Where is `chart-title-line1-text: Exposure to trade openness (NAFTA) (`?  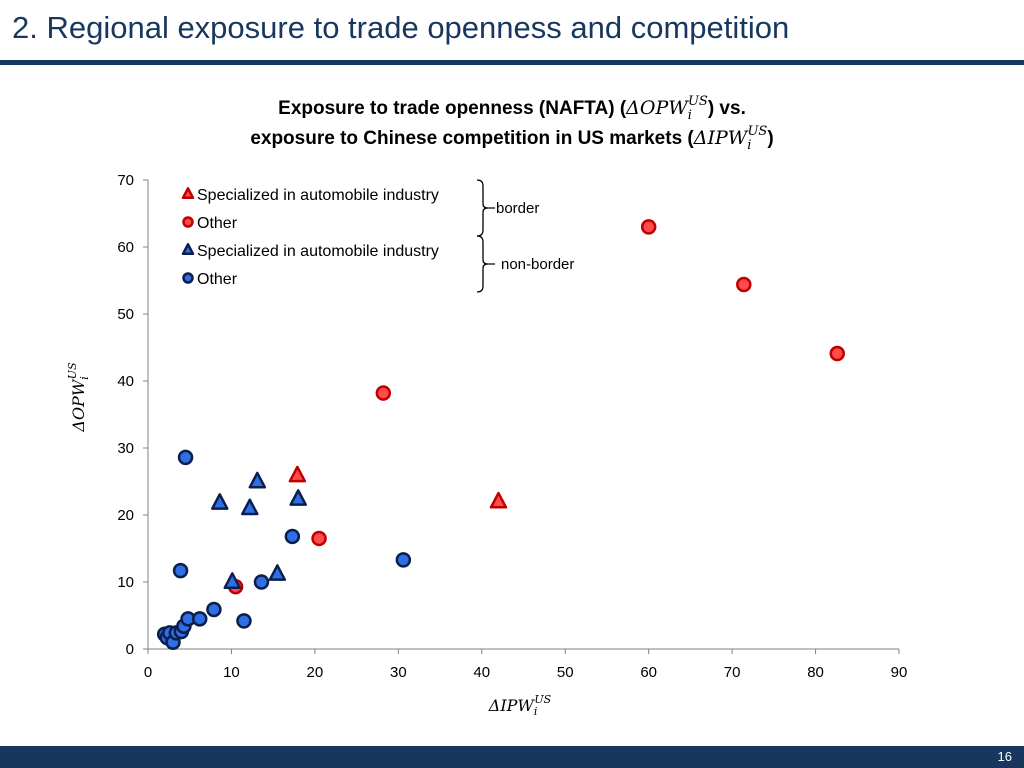 chart-title-line1-text: Exposure to trade openness (NAFTA) ( is located at coordinates (452, 108).